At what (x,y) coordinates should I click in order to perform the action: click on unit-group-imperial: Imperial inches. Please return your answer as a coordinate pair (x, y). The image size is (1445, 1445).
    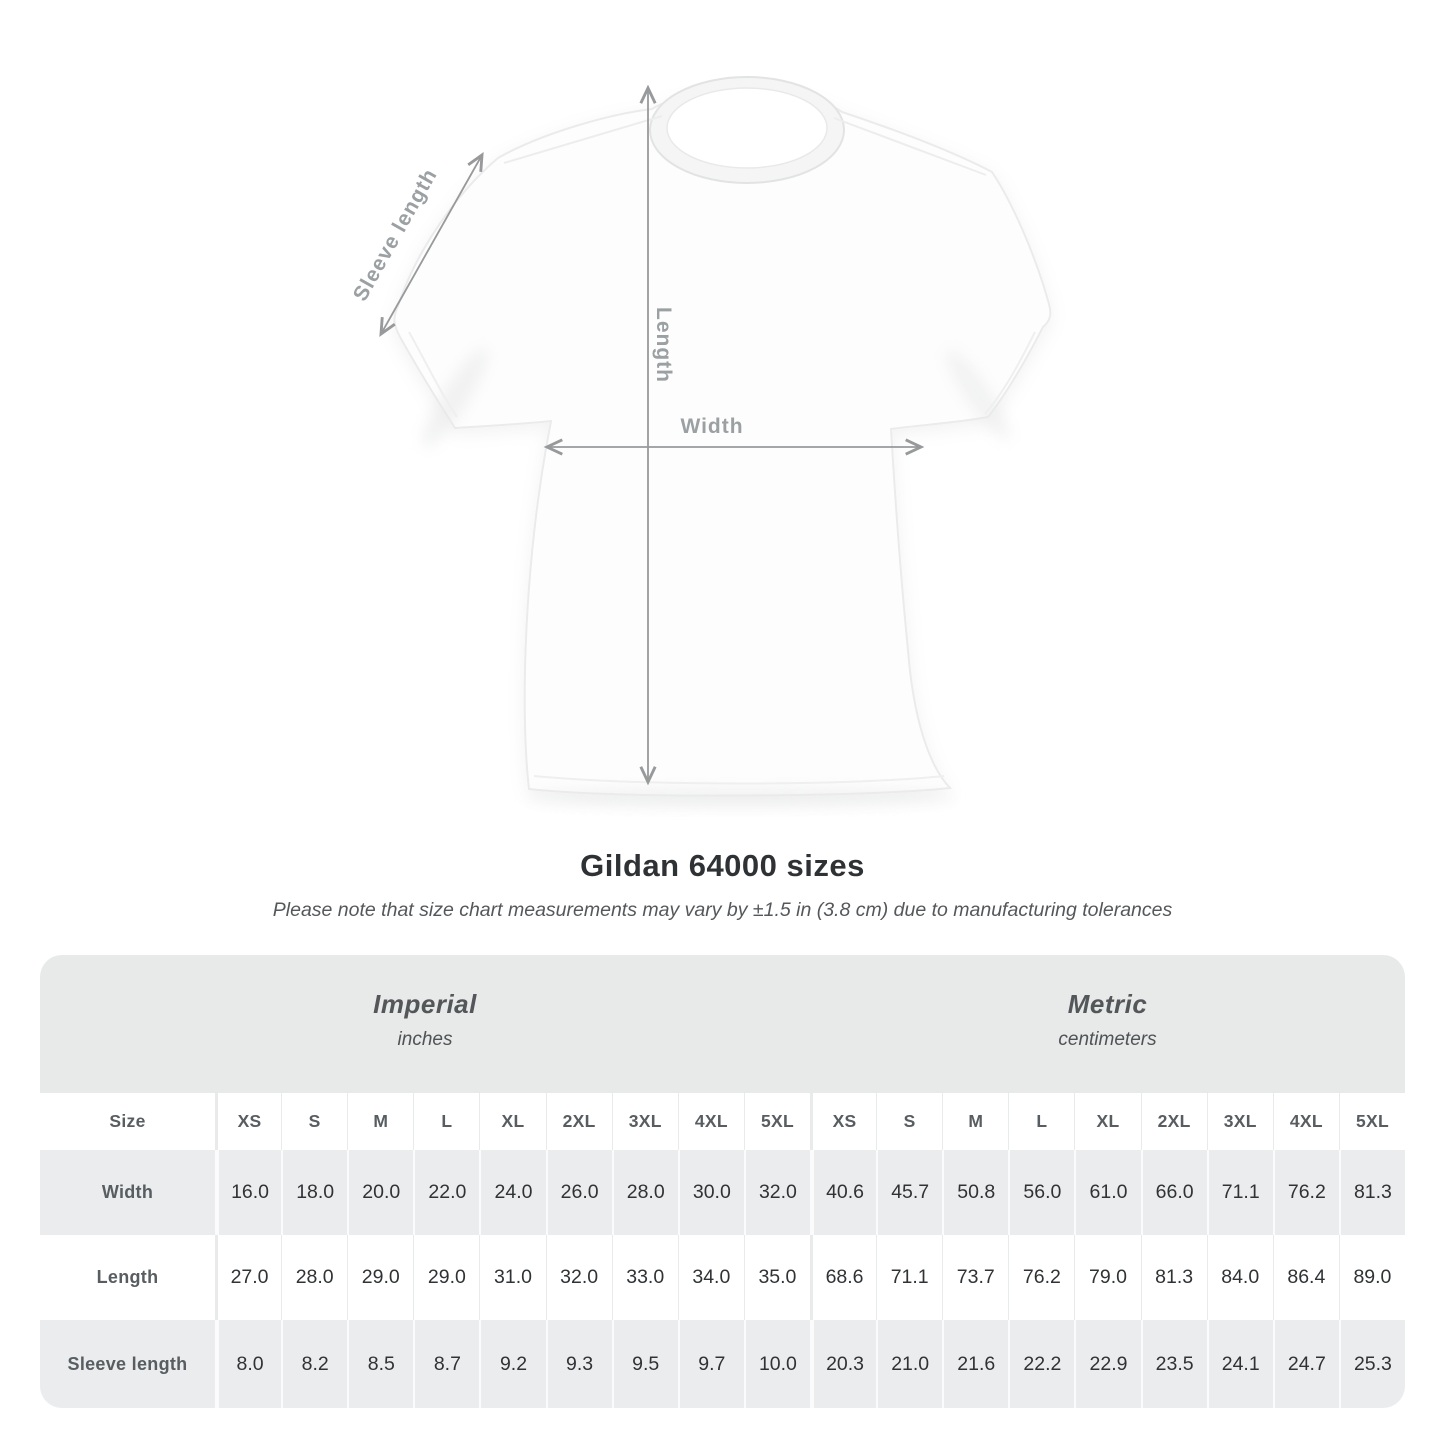
    Looking at the image, I should click on (425, 1024).